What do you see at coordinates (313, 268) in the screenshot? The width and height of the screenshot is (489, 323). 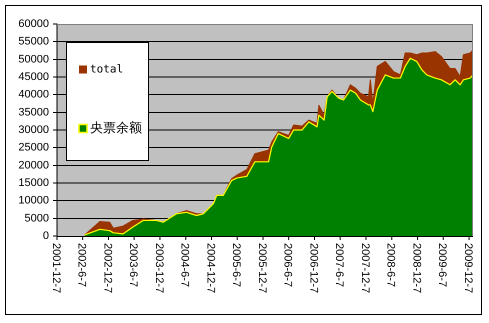 I see `x-tick-label: 2006-12-7` at bounding box center [313, 268].